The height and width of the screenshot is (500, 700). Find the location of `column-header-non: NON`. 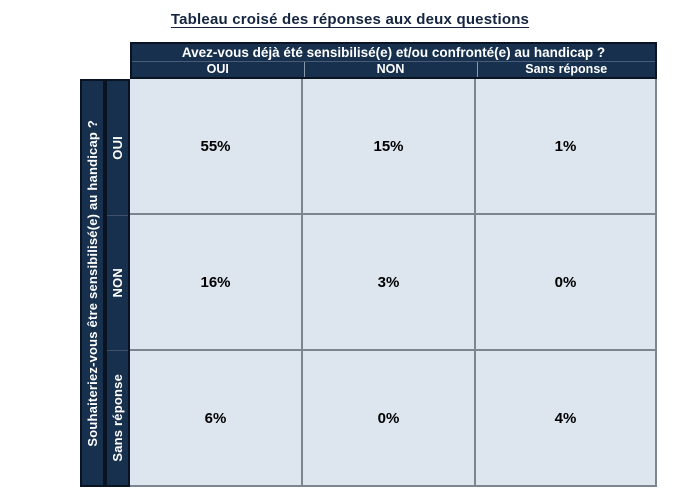

column-header-non: NON is located at coordinates (390, 69).